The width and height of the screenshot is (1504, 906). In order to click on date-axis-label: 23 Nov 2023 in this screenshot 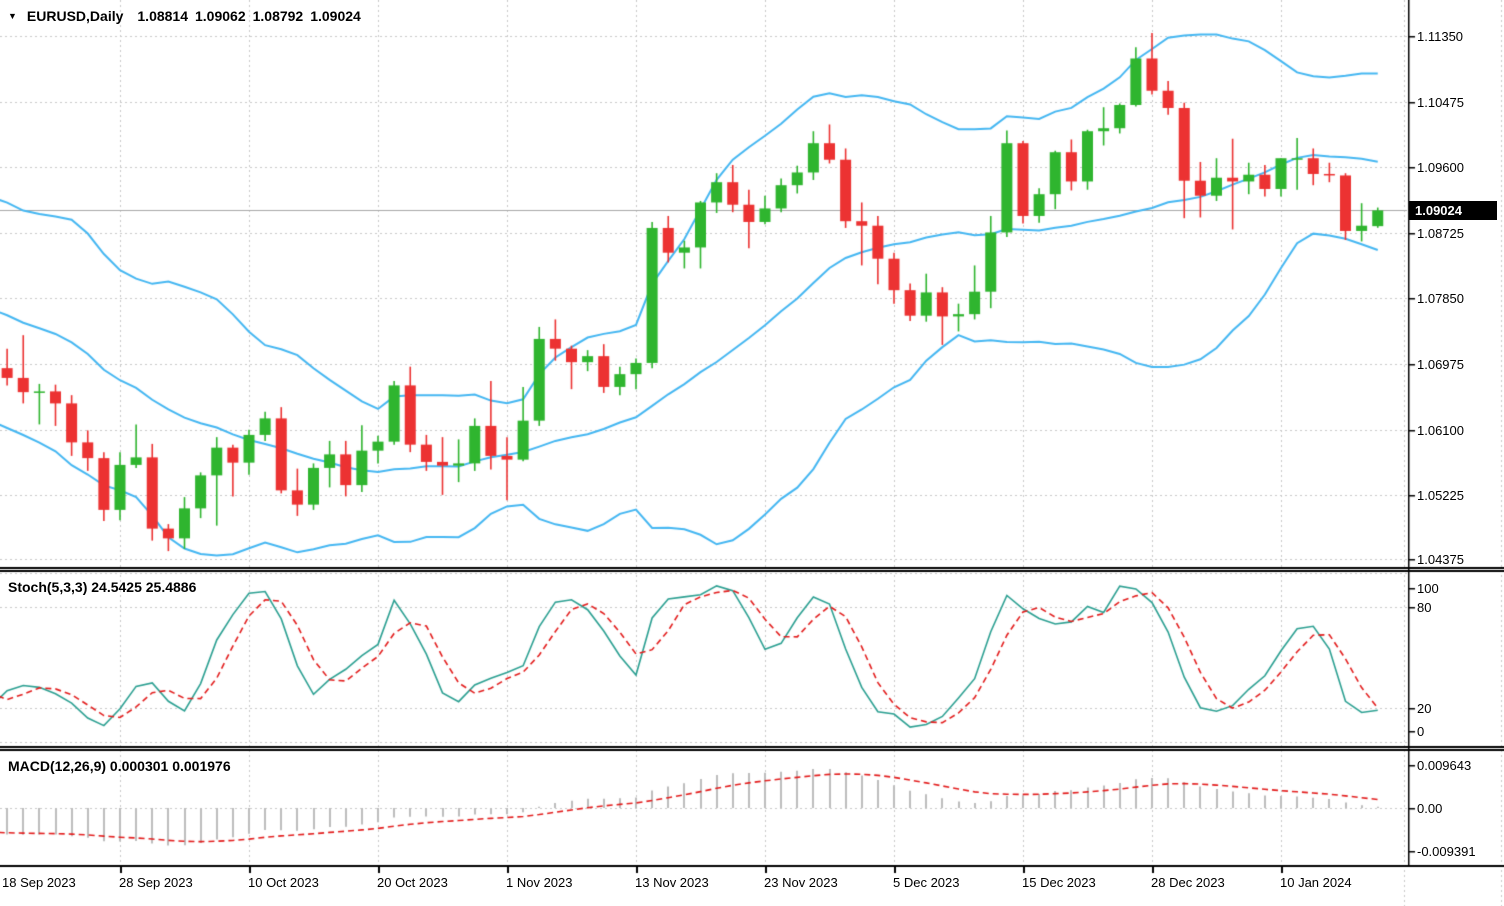, I will do `click(801, 882)`.